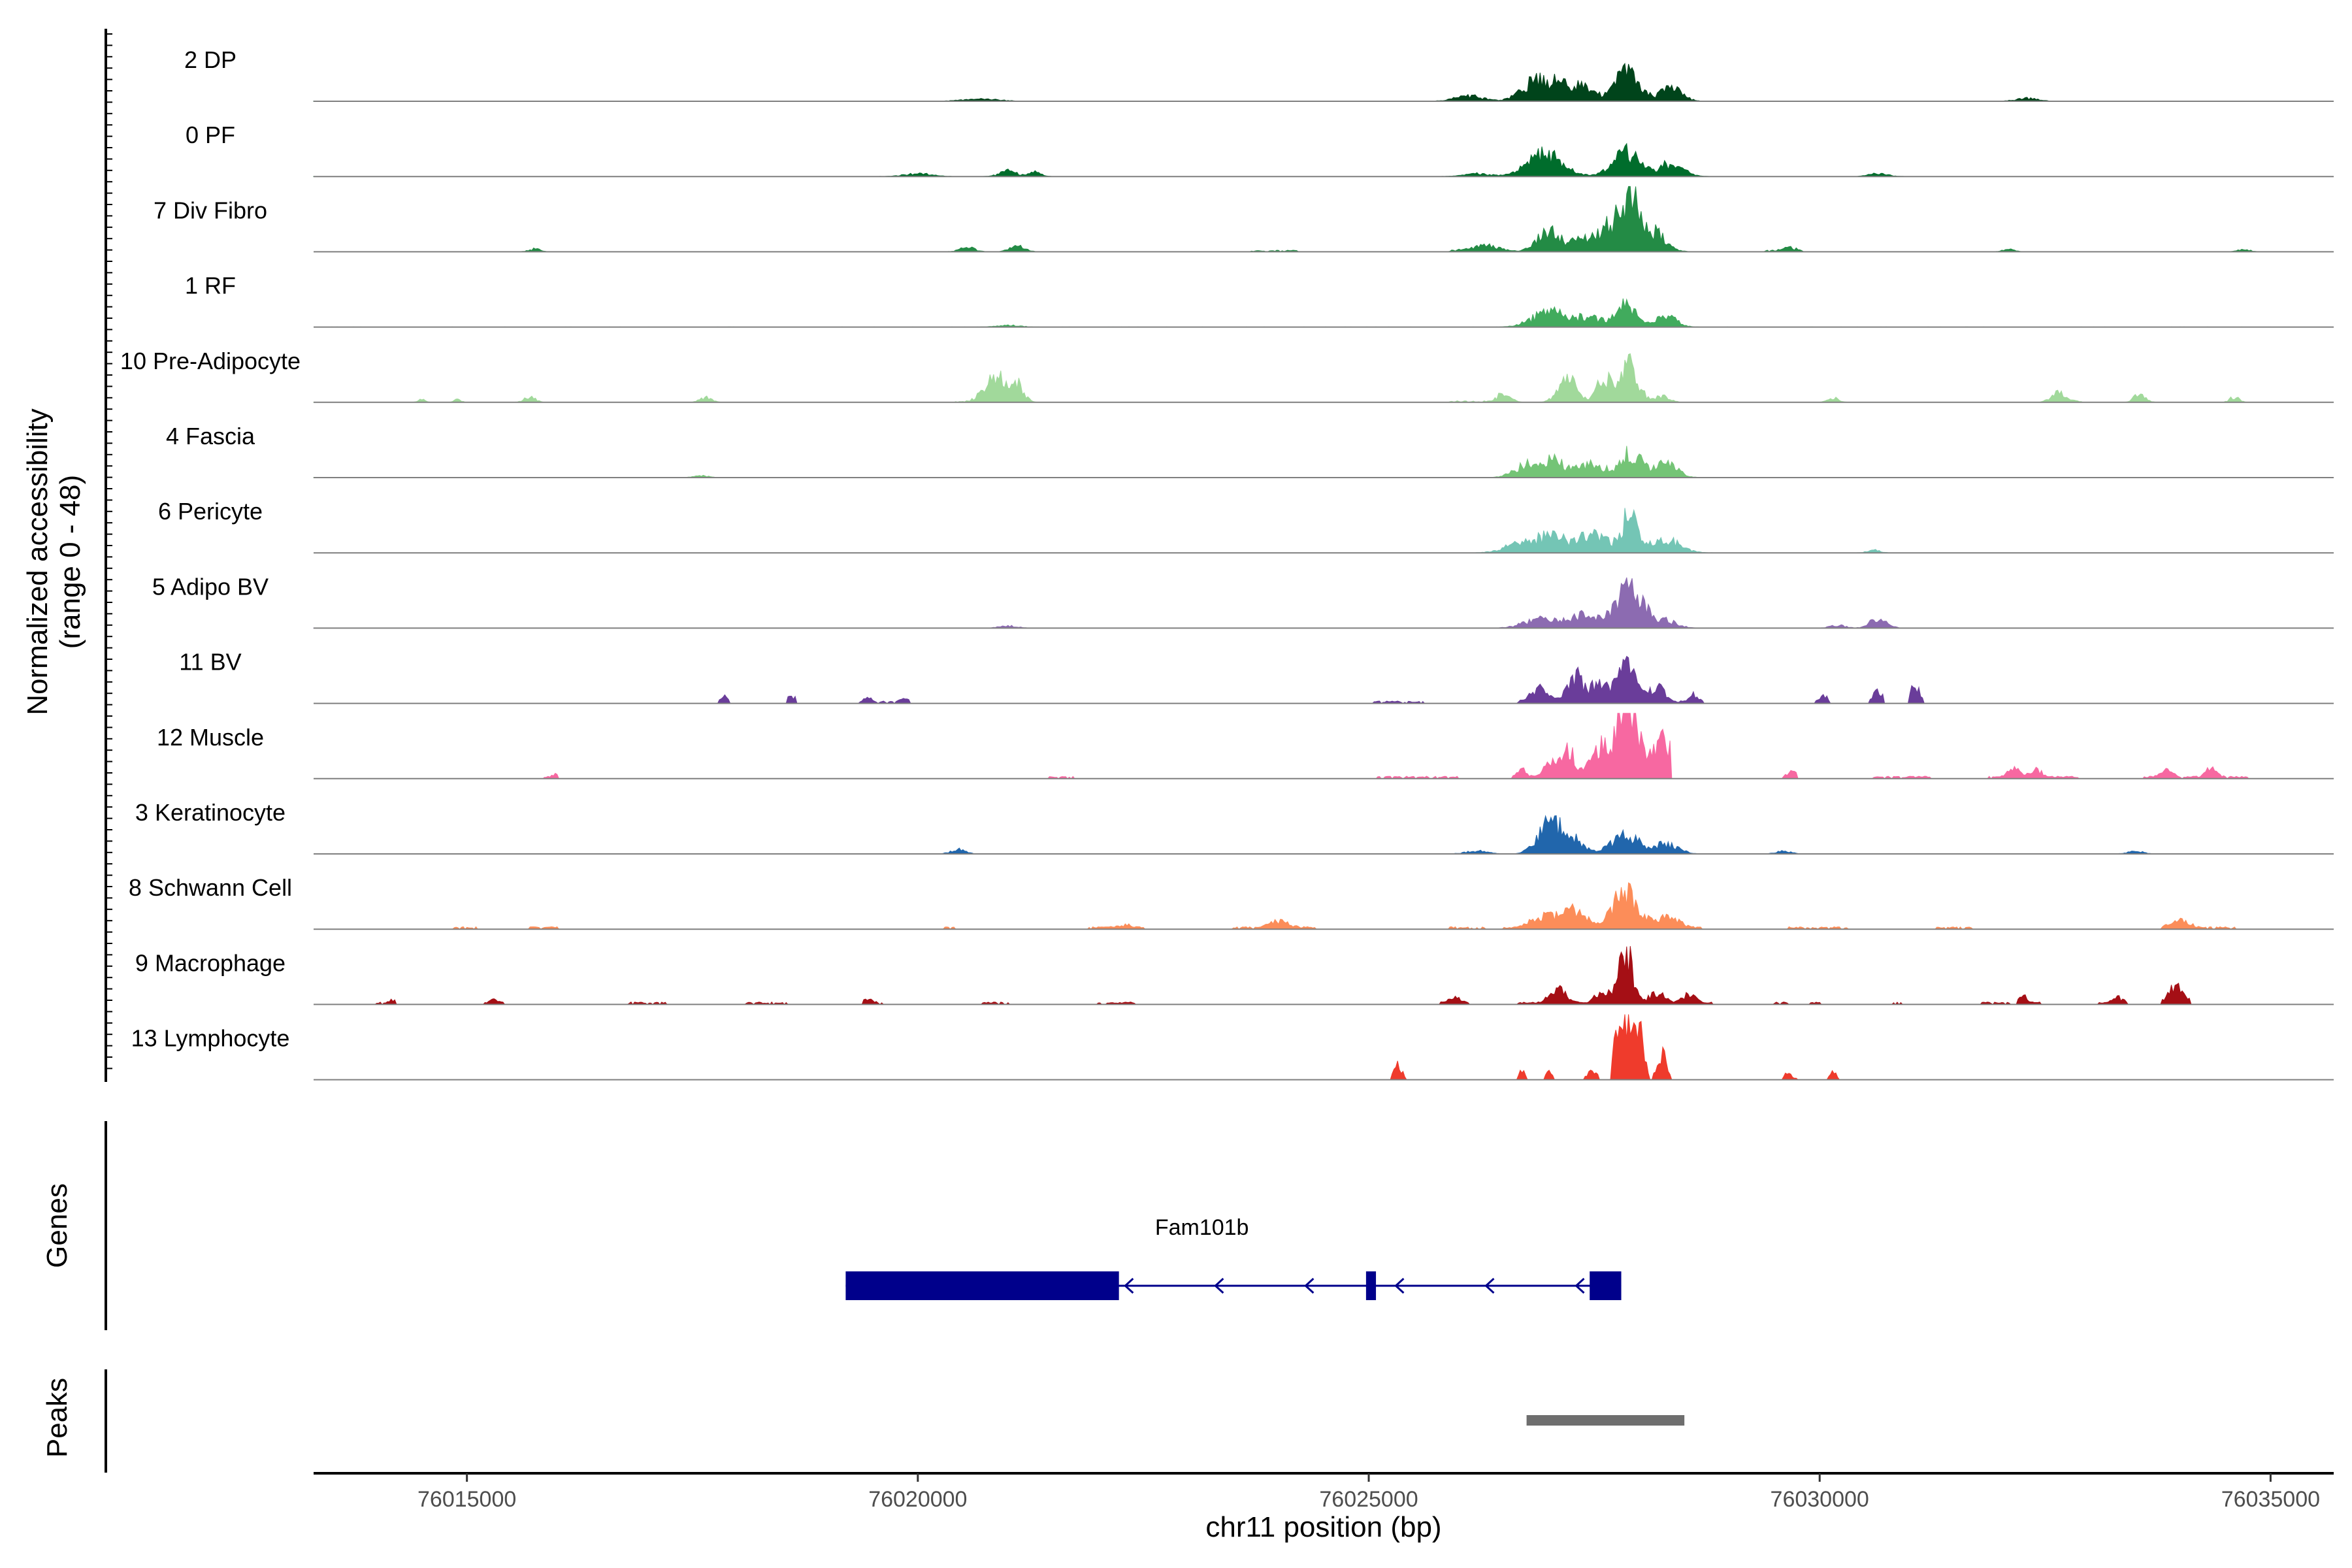 This screenshot has width=2352, height=1568. Describe the element at coordinates (57, 1418) in the screenshot. I see `peaks-axis-title: Peaks` at that location.